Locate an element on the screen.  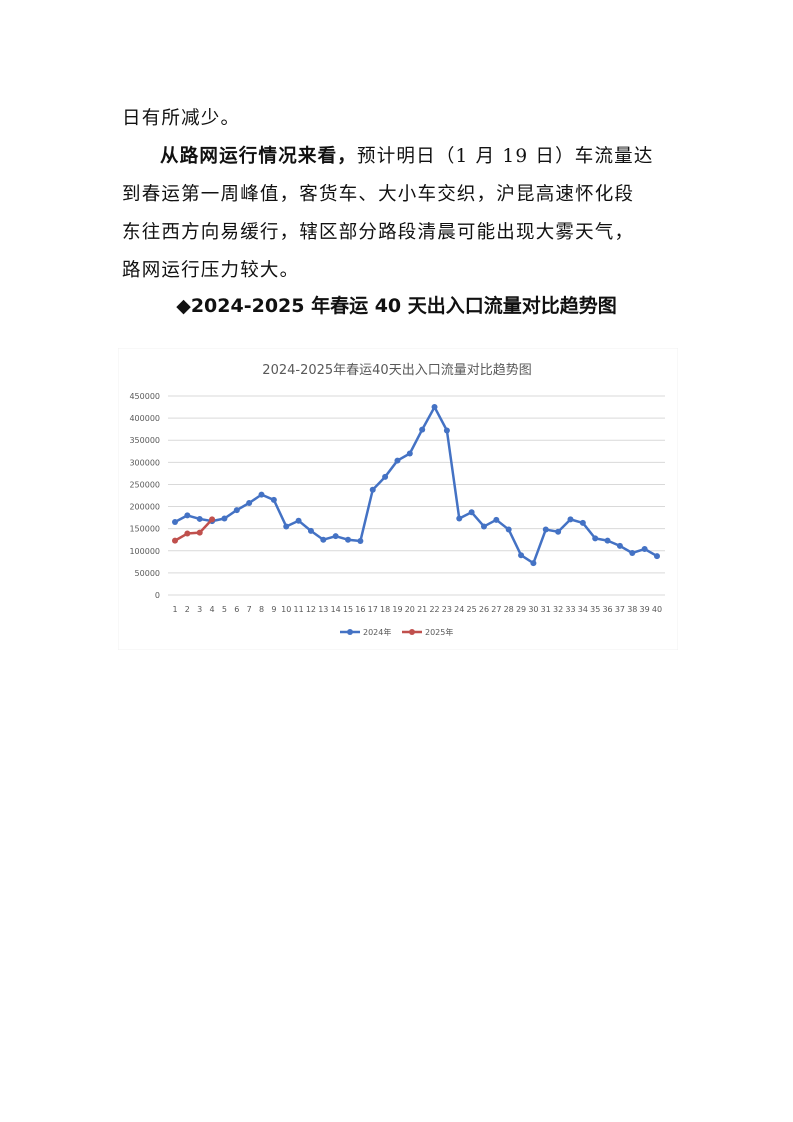
paragraph-line: 到春运第一周峰值，客货车、大小车交织，沪昆高速怀化段 is located at coordinates (378, 193).